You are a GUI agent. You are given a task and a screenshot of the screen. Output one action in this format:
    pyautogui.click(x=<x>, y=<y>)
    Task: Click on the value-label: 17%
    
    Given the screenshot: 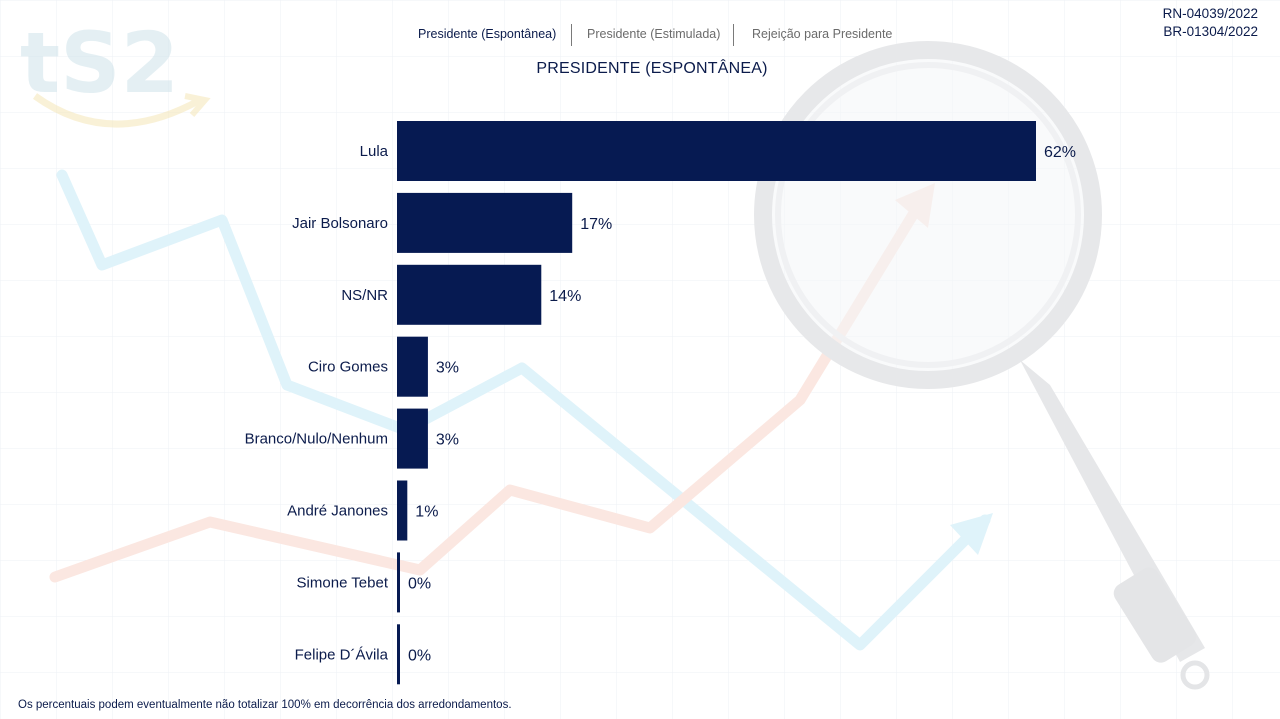 What is the action you would take?
    pyautogui.click(x=596, y=224)
    